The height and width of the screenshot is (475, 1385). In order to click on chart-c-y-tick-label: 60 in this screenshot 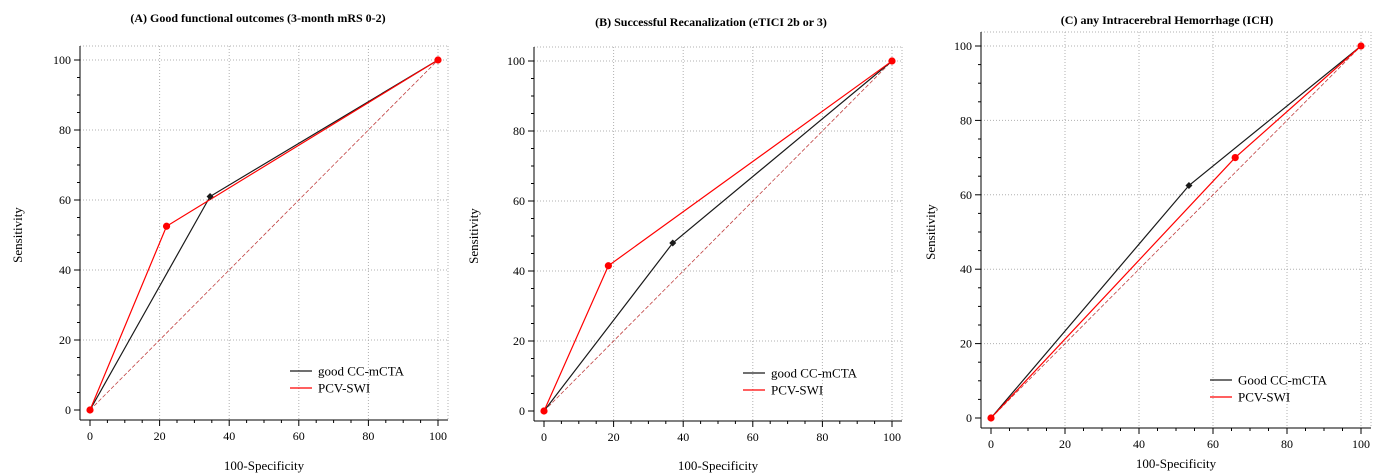, I will do `click(966, 195)`.